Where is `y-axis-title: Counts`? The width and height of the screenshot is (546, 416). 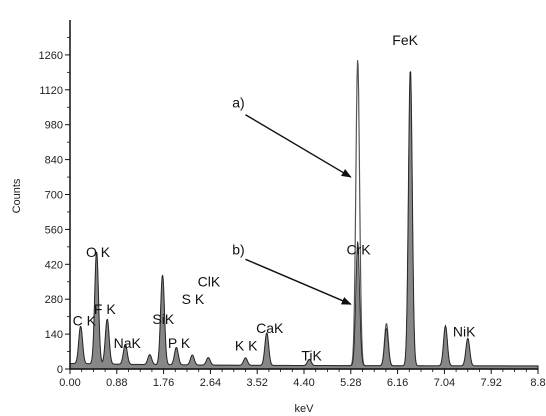
y-axis-title: Counts is located at coordinates (17, 195).